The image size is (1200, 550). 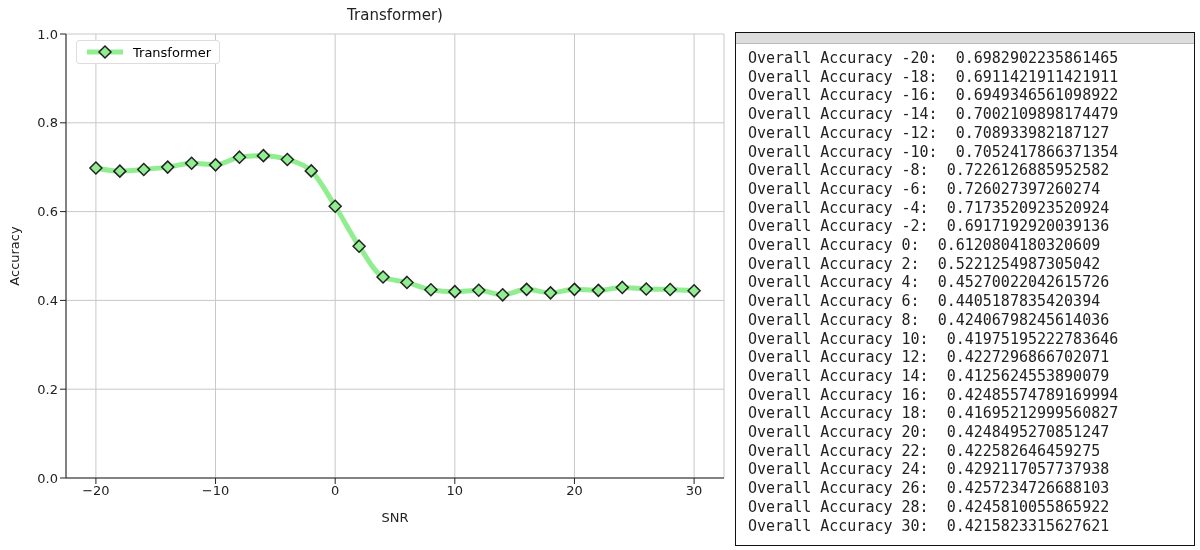 I want to click on text: Overall Accuracy 14: 0.4125624553890079, so click(x=929, y=376).